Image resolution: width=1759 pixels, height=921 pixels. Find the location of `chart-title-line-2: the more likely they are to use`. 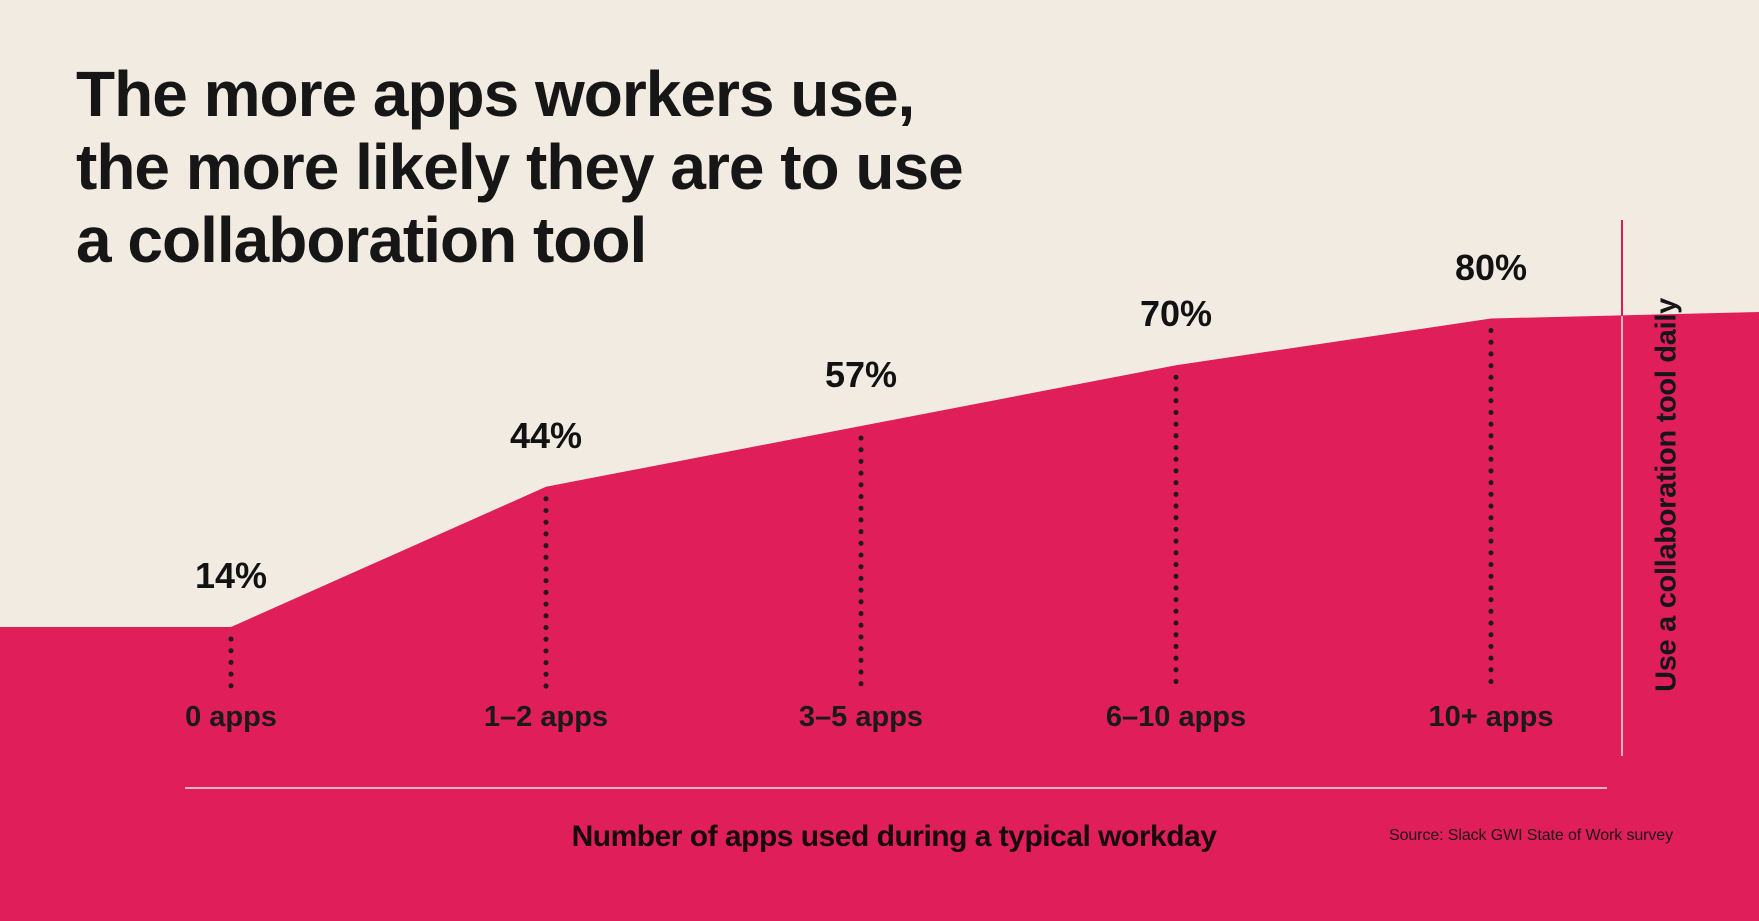

chart-title-line-2: the more likely they are to use is located at coordinates (520, 167).